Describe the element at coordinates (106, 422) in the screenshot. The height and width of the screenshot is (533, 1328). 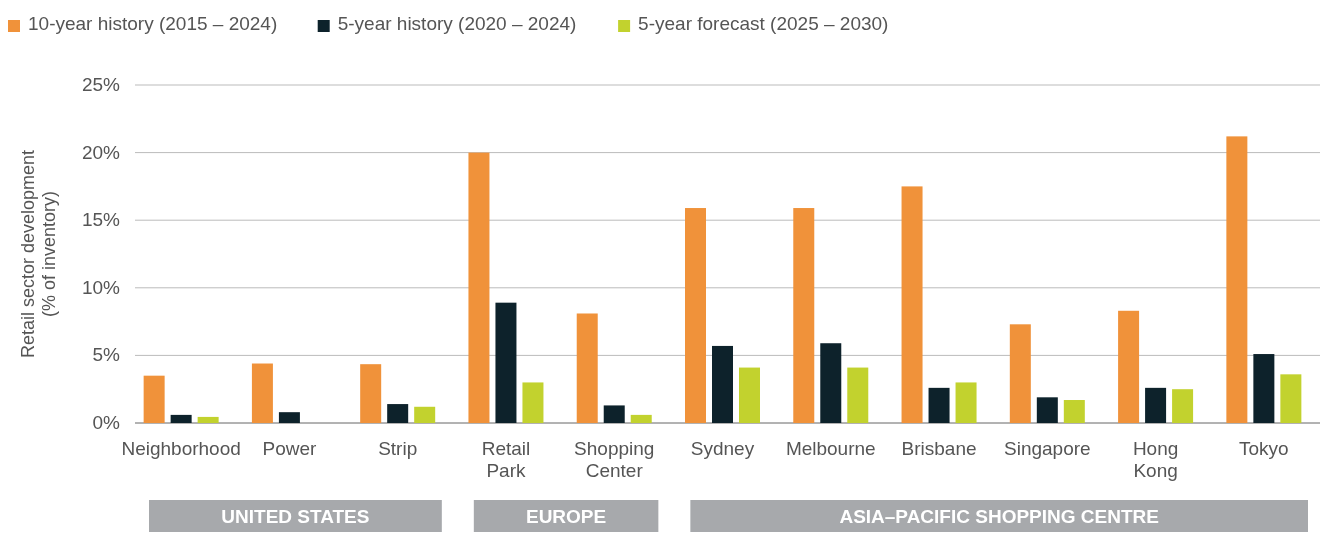
I see `y-tick-label: 0%` at that location.